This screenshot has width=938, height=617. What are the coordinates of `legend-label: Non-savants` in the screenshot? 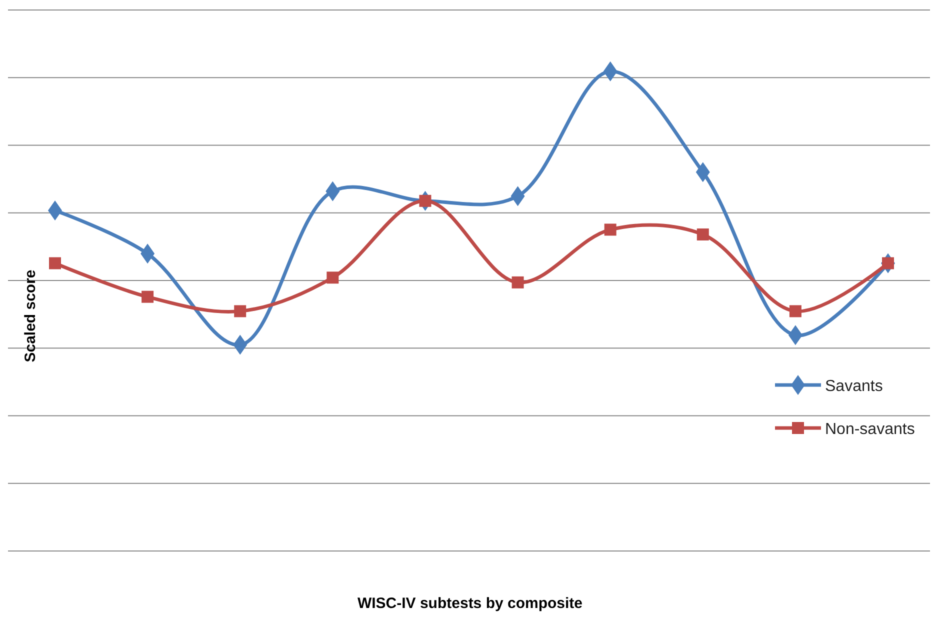 It's located at (870, 429).